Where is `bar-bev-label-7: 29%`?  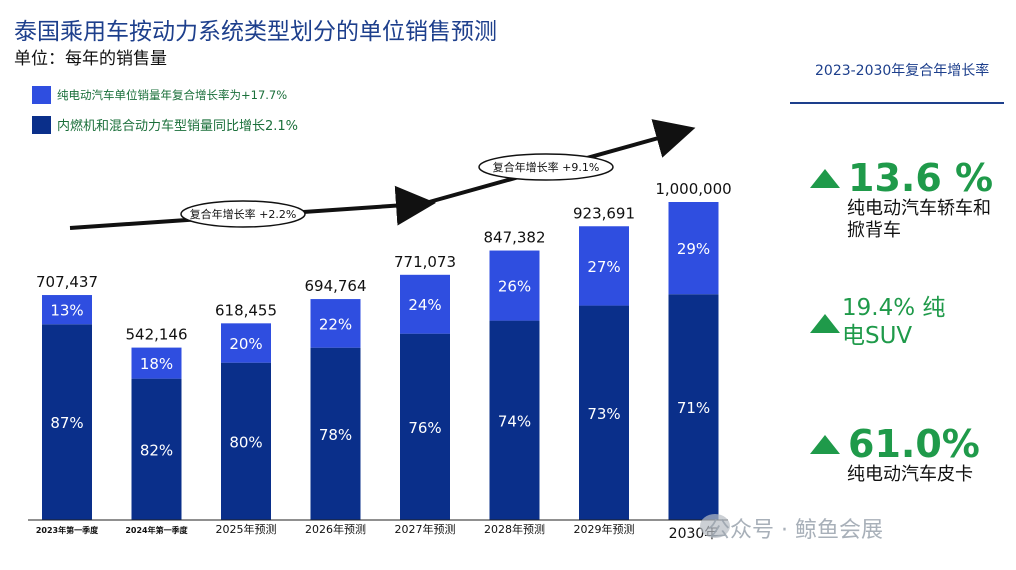
bar-bev-label-7: 29% is located at coordinates (693, 249).